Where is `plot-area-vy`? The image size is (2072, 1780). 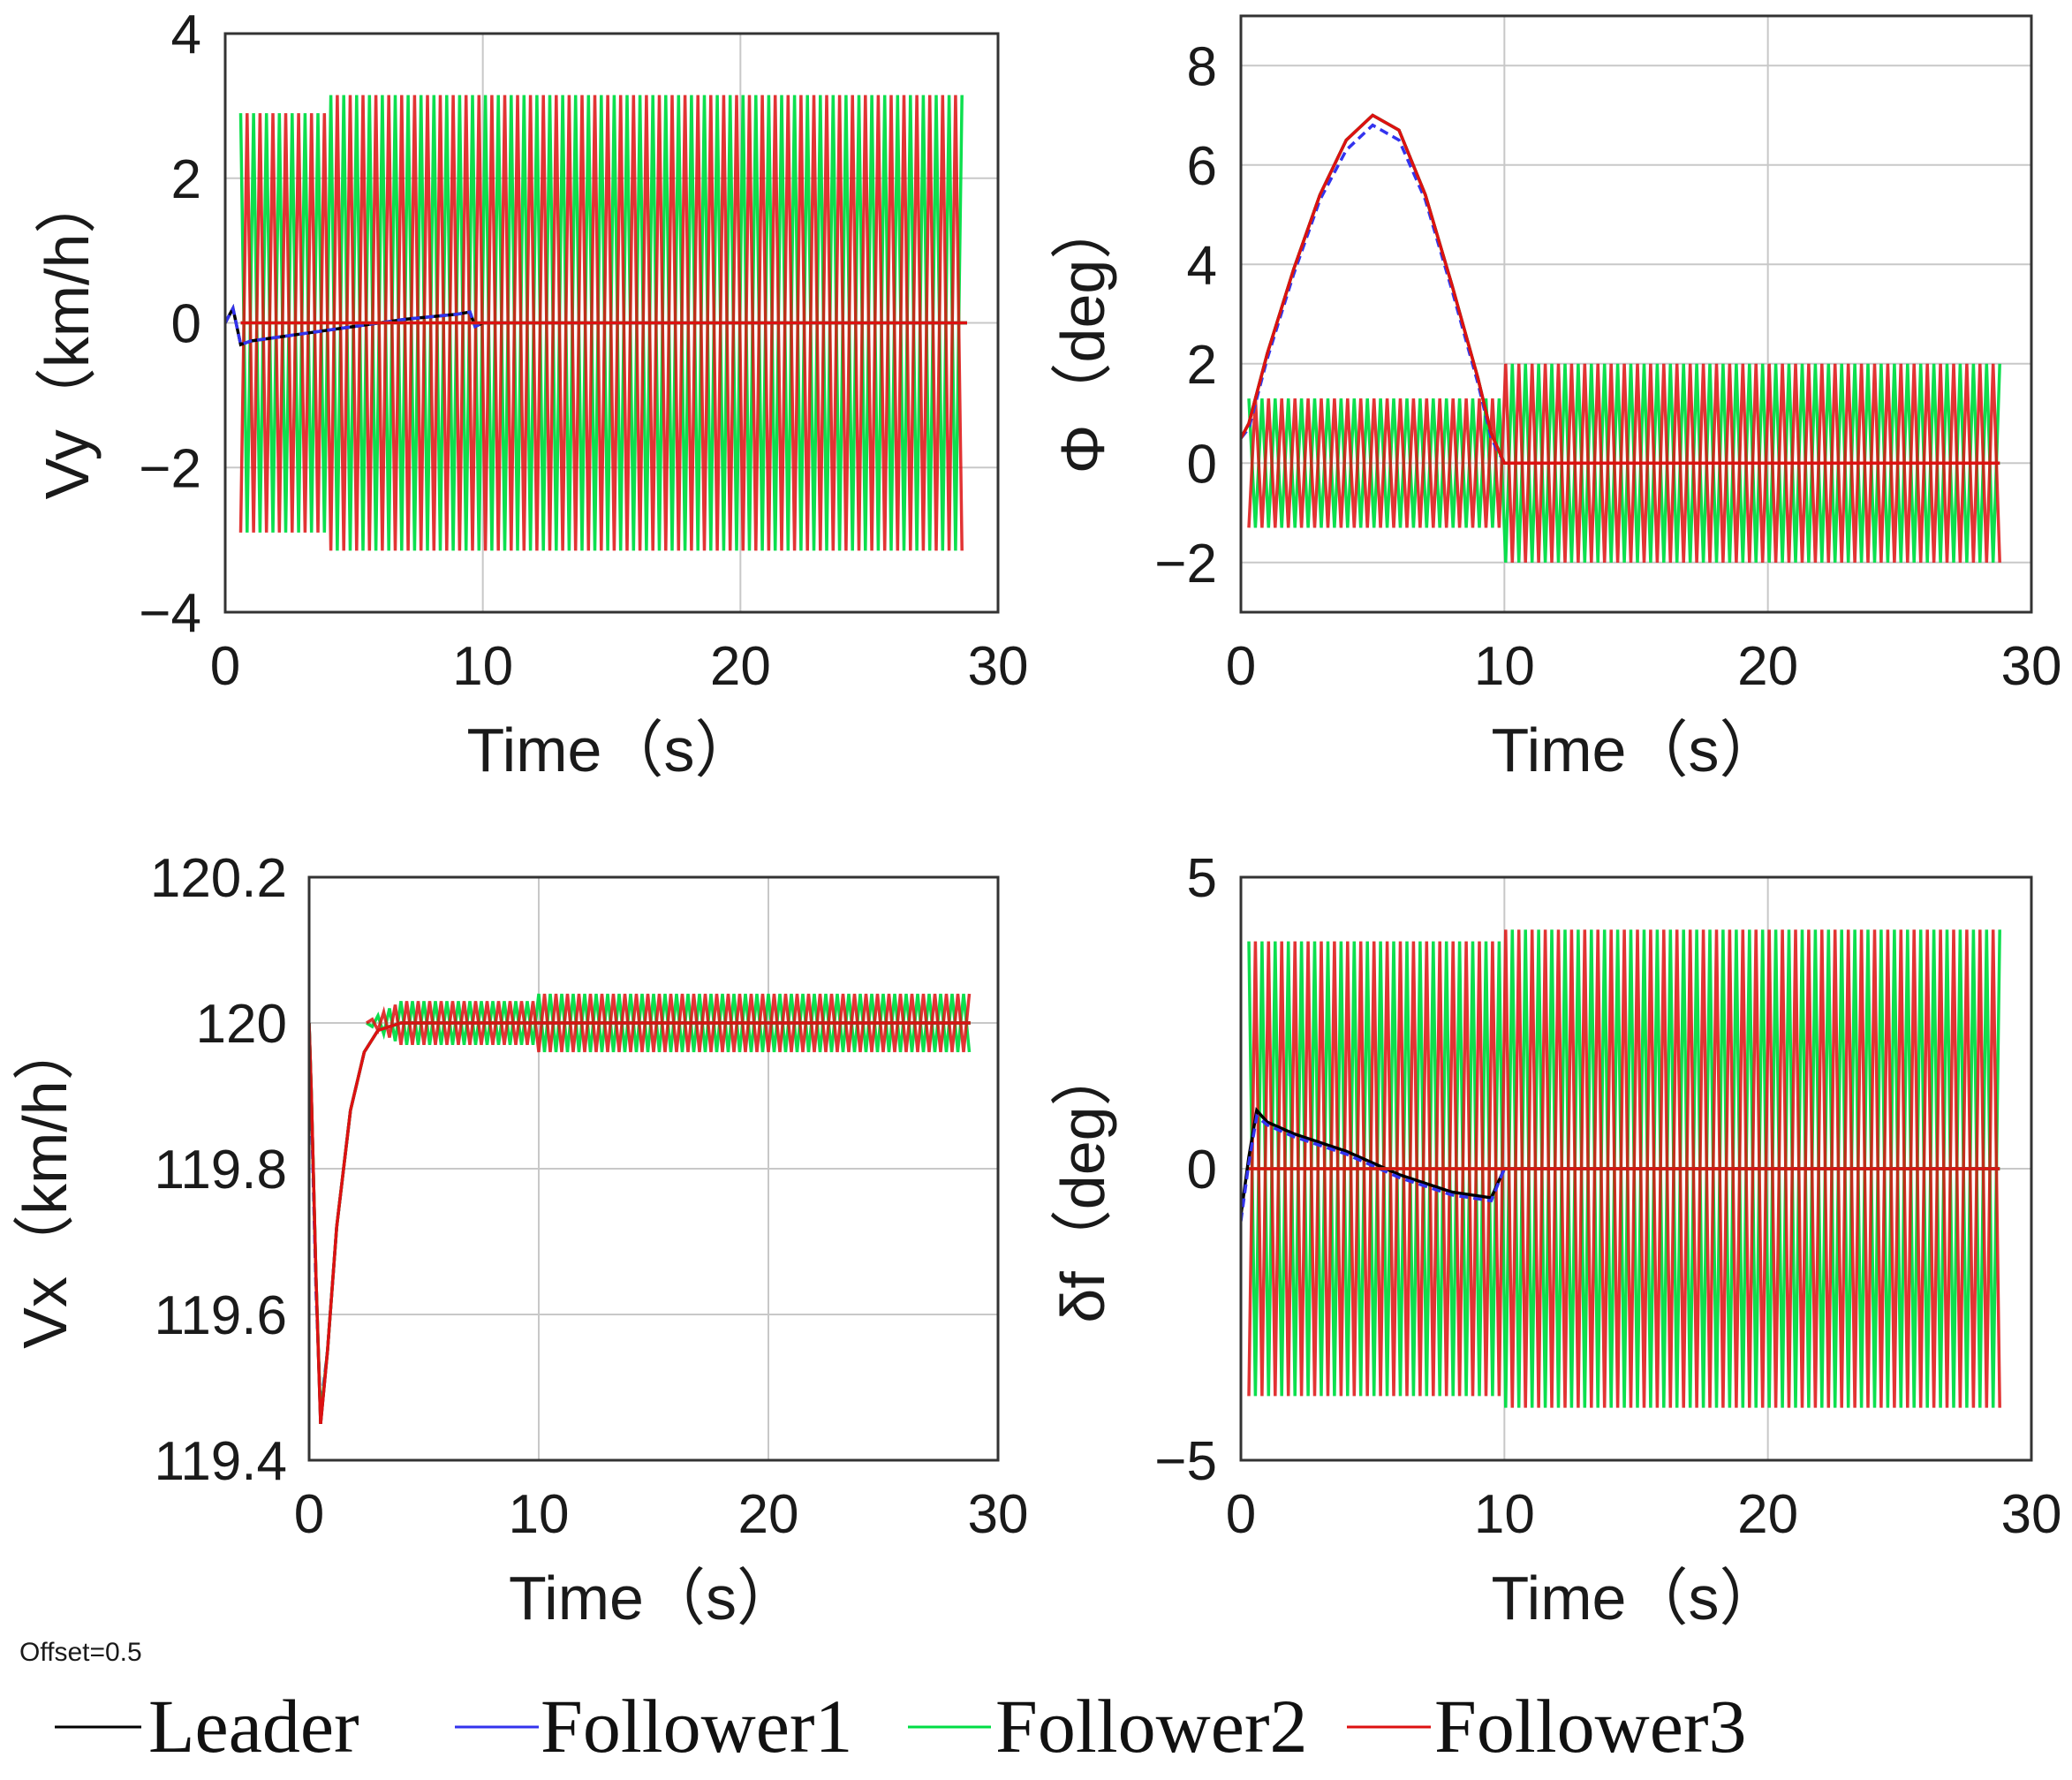 plot-area-vy is located at coordinates (596, 323).